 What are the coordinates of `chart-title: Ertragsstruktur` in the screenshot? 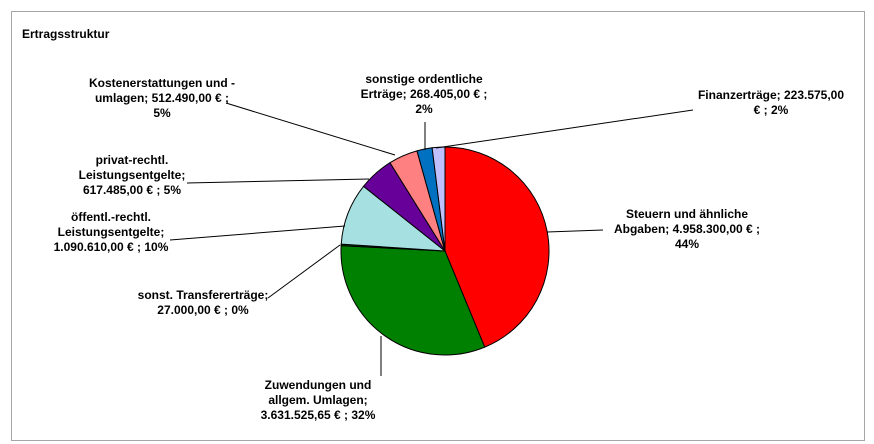 It's located at (66, 34).